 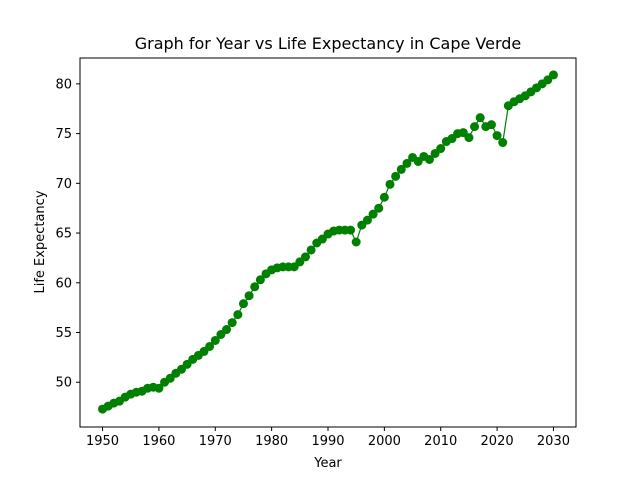 What do you see at coordinates (553, 441) in the screenshot?
I see `x-tick-label: 2030` at bounding box center [553, 441].